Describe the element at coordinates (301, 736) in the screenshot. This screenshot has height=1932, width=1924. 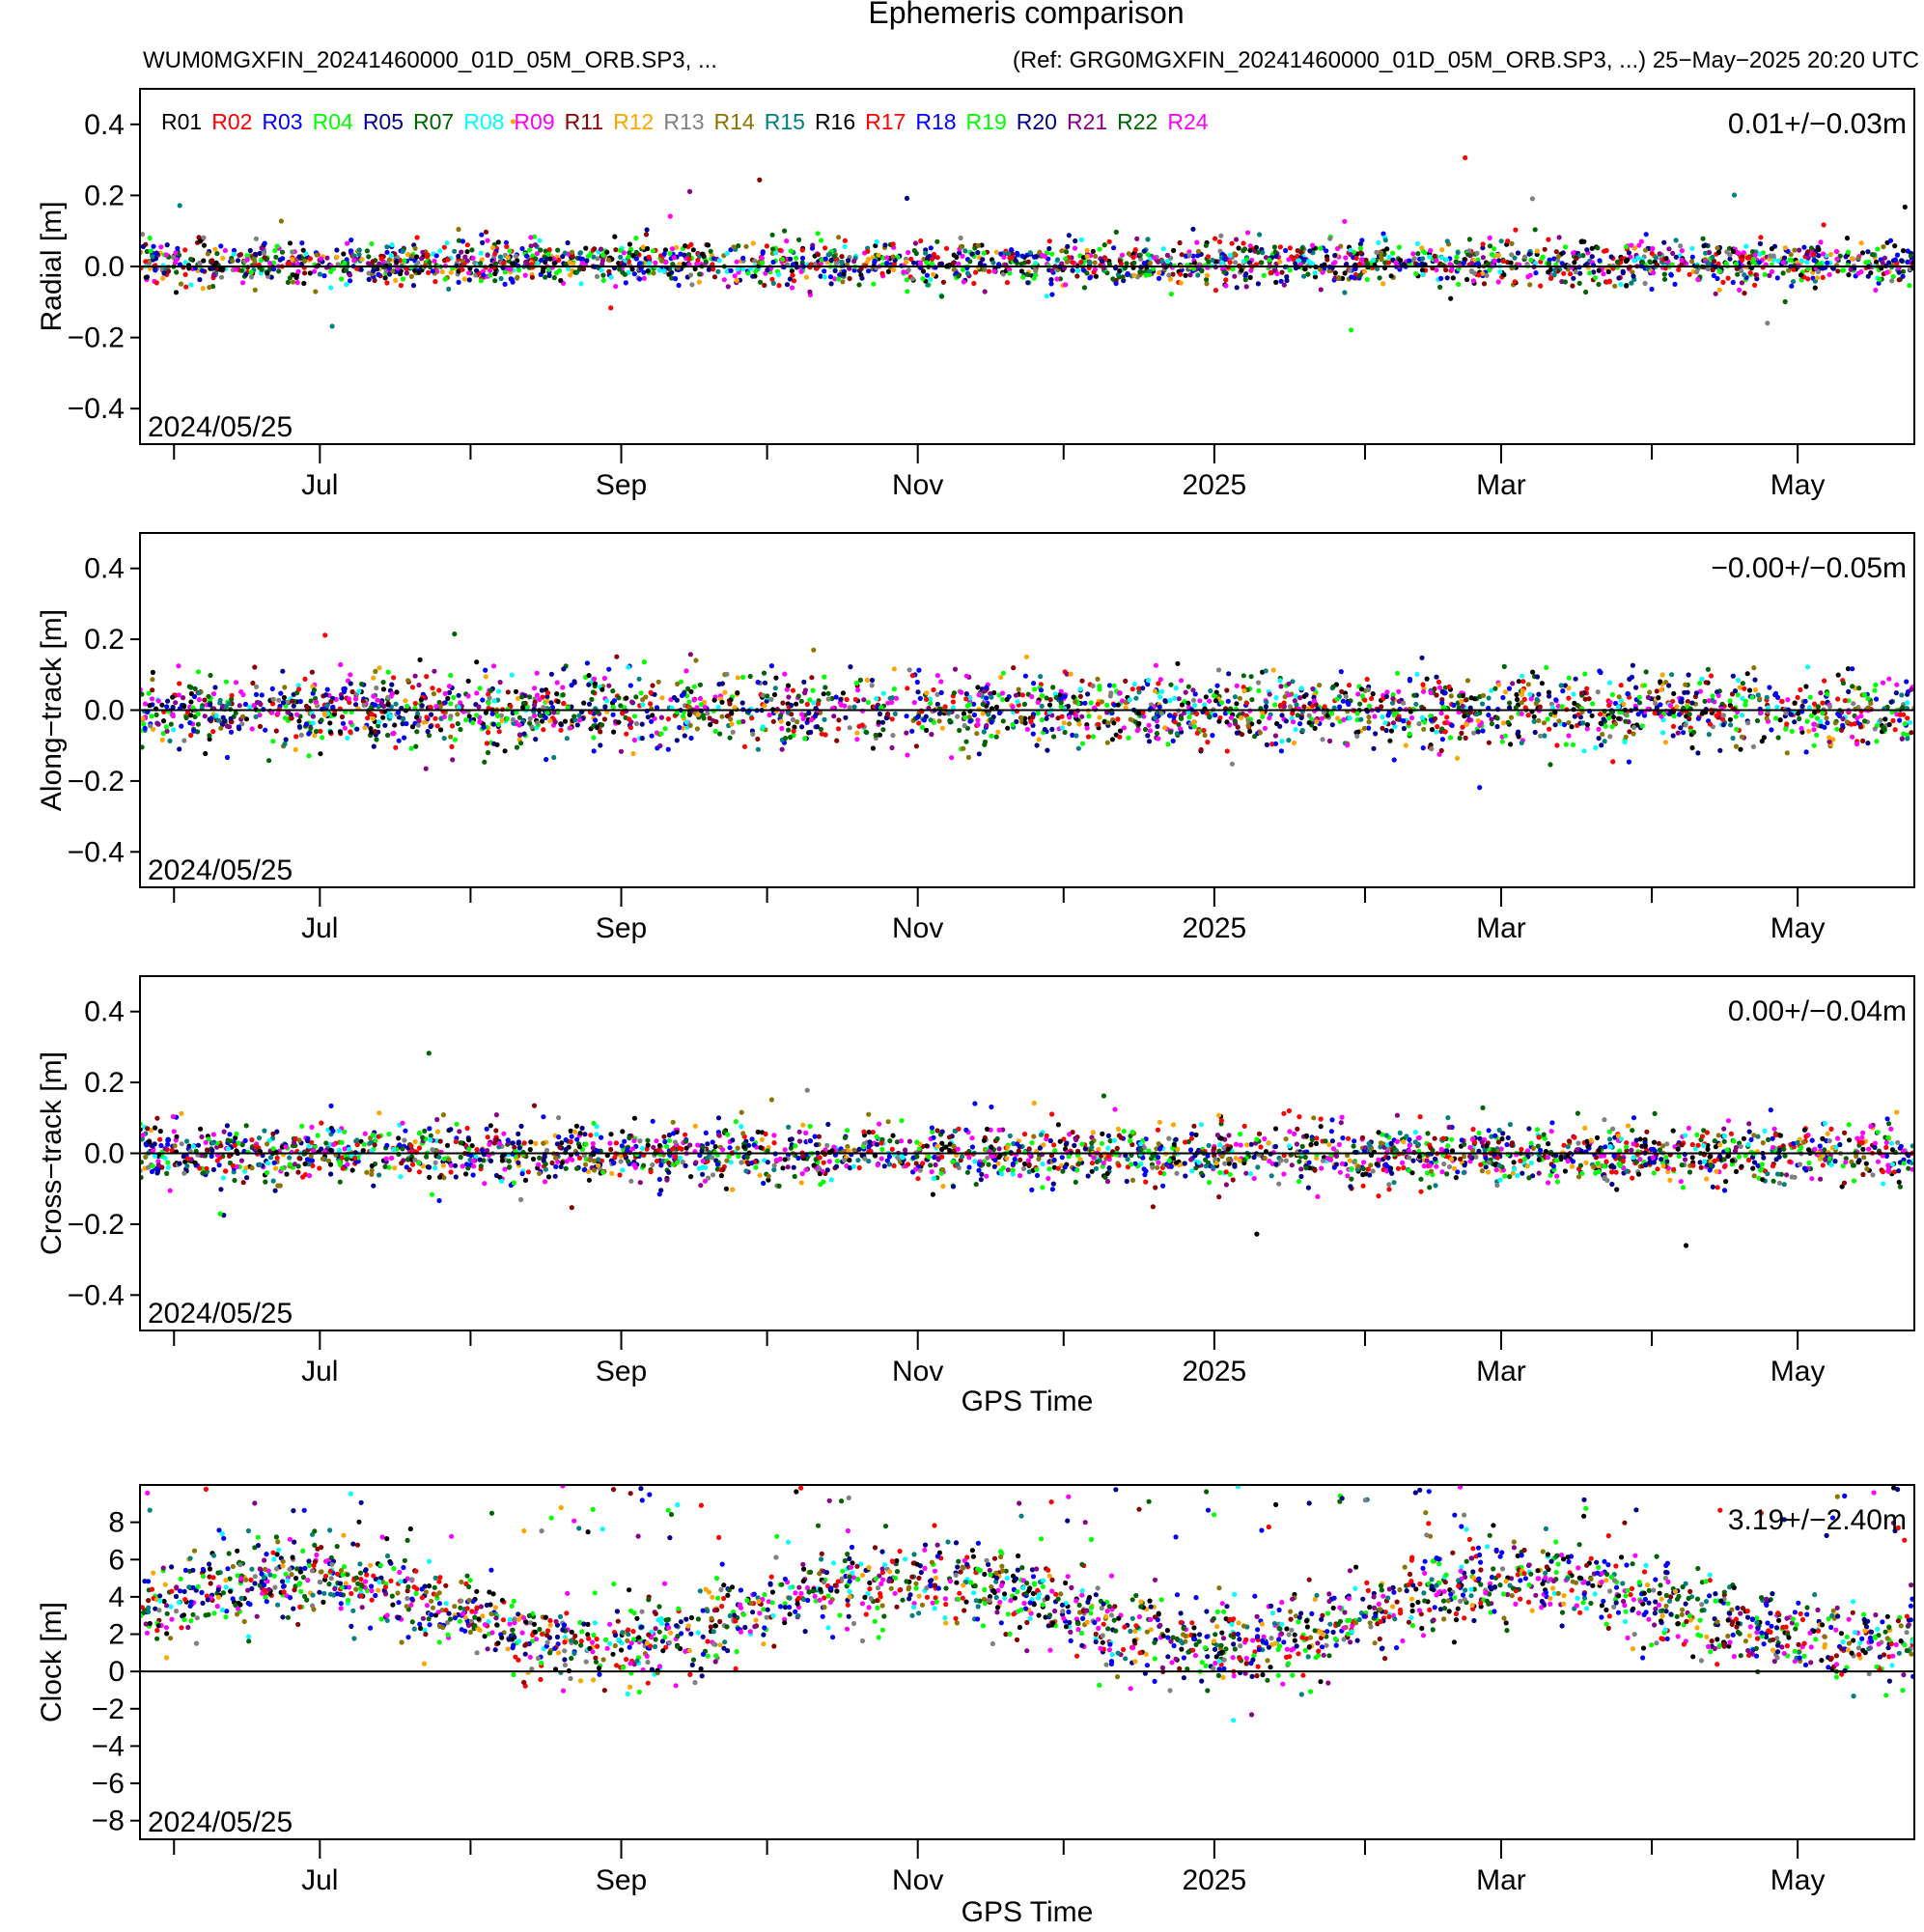
I see `point-R13` at that location.